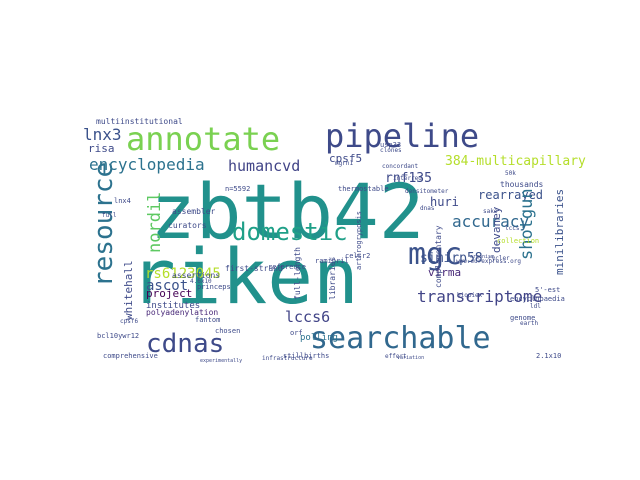  What do you see at coordinates (427, 208) in the screenshot?
I see `word-71: dnas` at bounding box center [427, 208].